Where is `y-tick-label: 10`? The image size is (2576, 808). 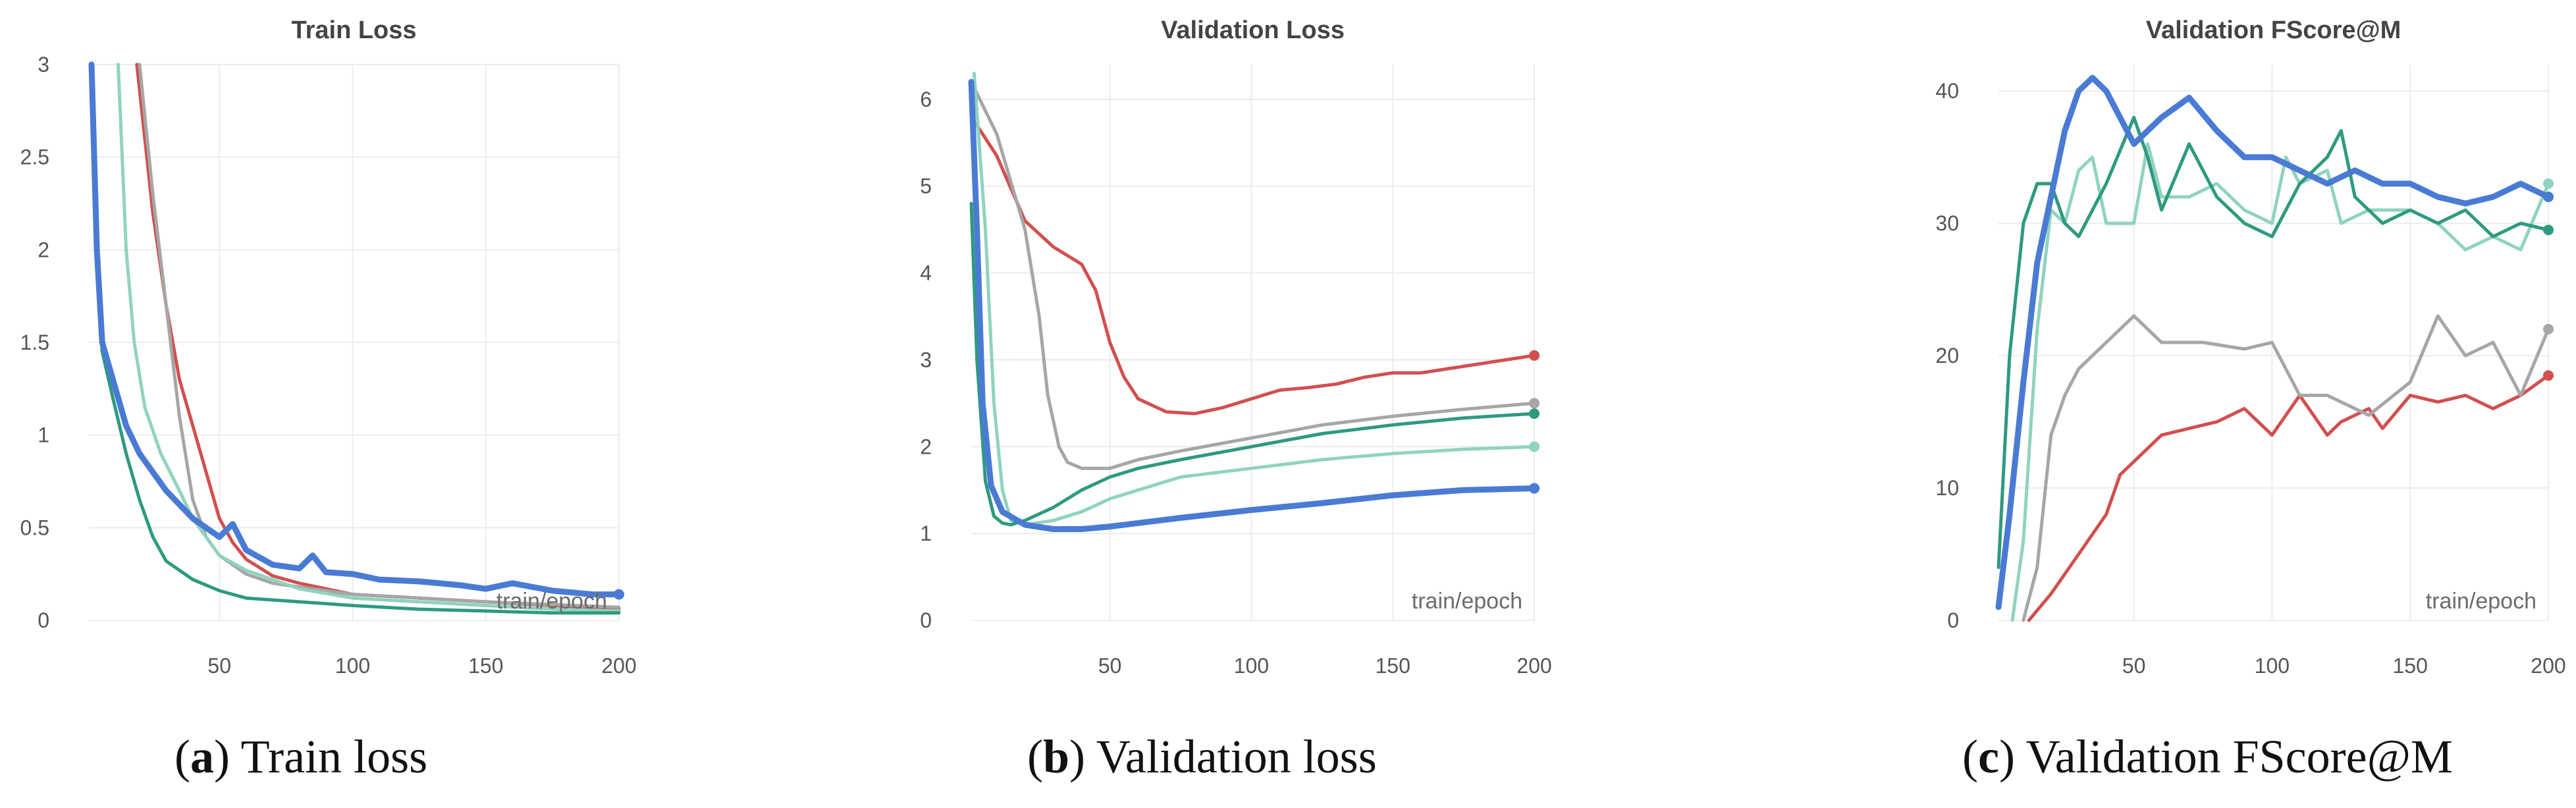
y-tick-label: 10 is located at coordinates (1947, 488).